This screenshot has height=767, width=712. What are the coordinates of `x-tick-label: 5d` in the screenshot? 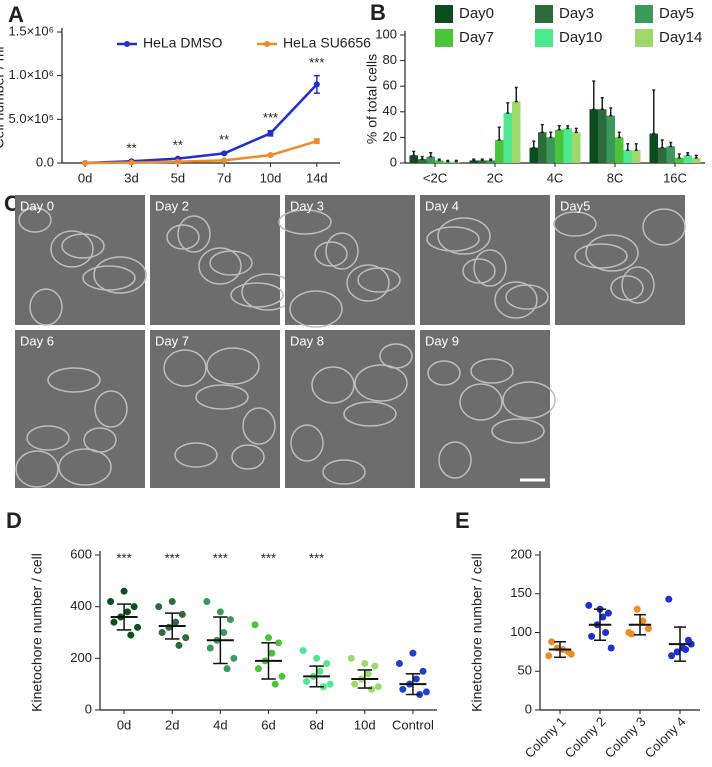 It's located at (178, 177).